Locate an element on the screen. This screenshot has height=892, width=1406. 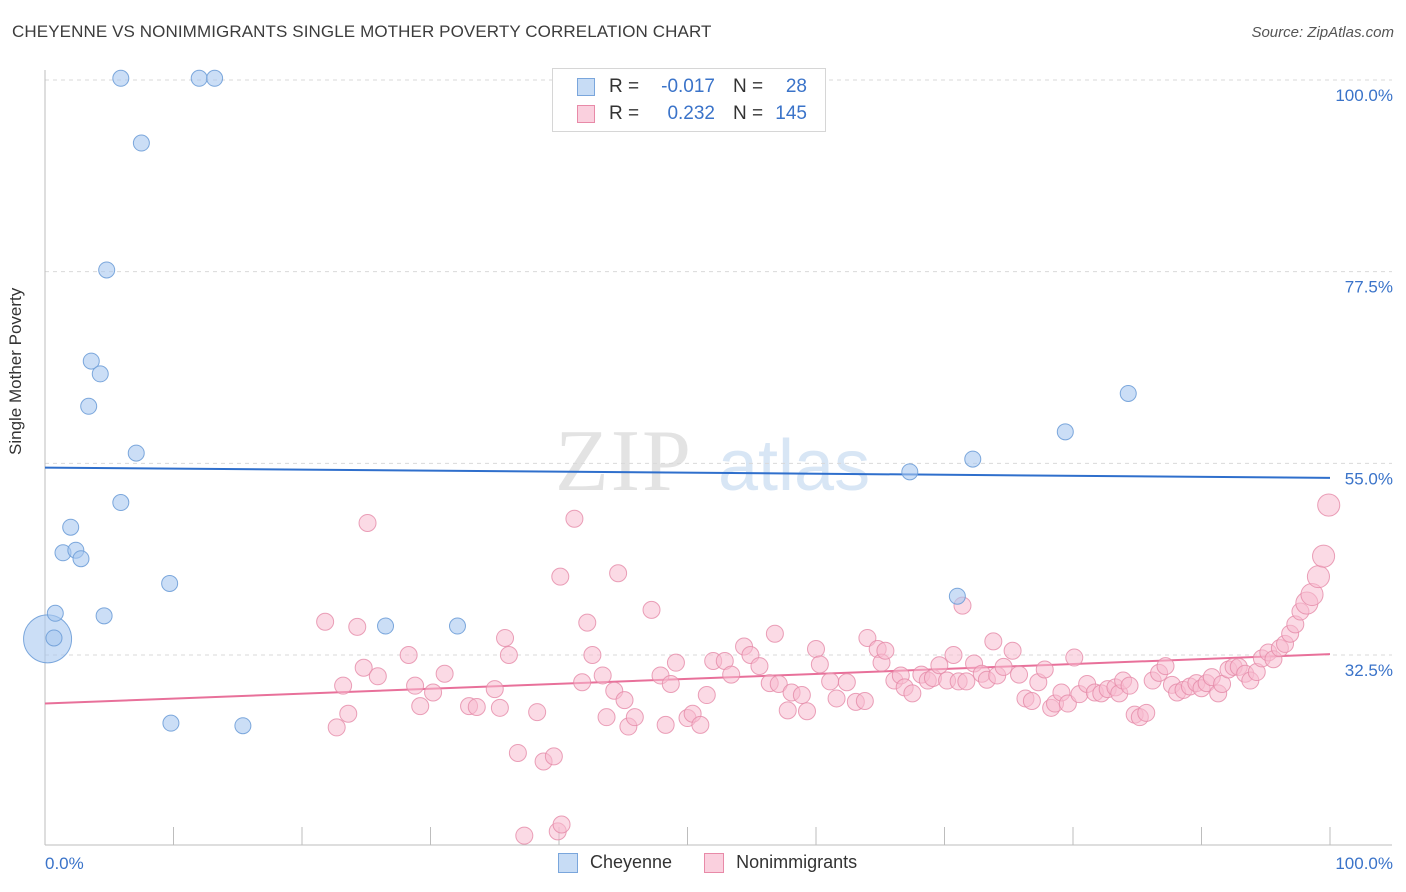
legend-row-cheyenne: R = -0.017 N = 28 is located at coordinates (692, 87).